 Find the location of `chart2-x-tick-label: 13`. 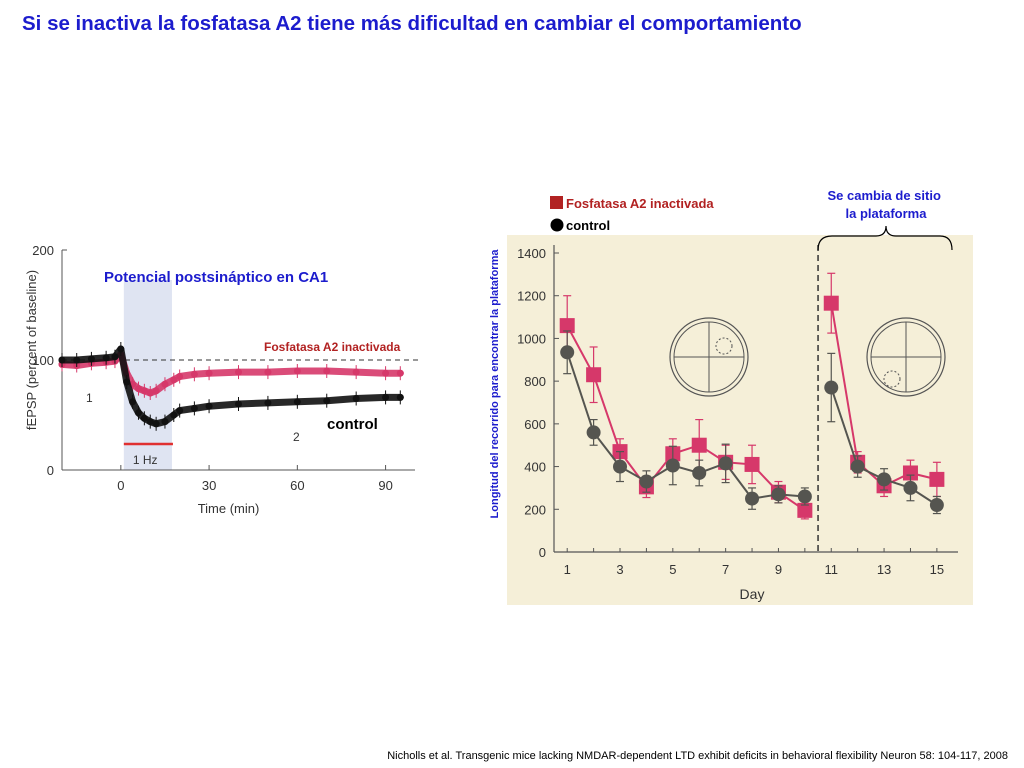

chart2-x-tick-label: 13 is located at coordinates (884, 569).